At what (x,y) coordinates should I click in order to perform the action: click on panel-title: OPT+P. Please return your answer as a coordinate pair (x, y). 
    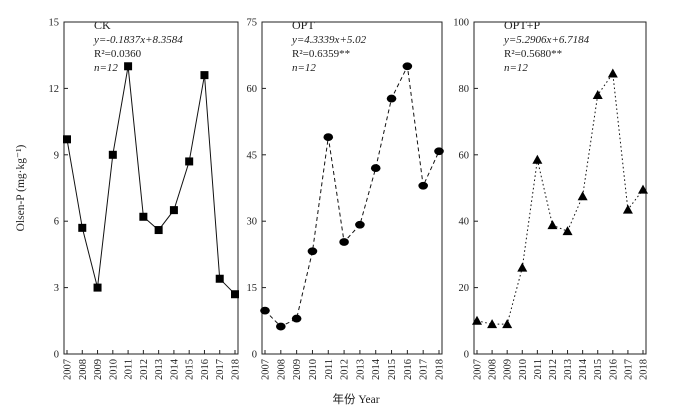
    Looking at the image, I should click on (522, 25).